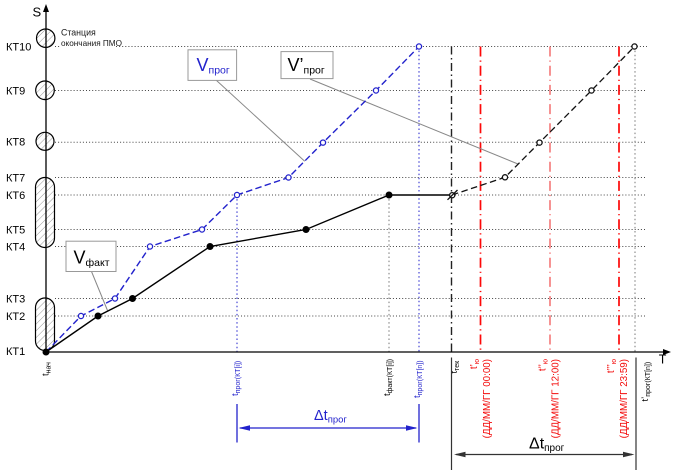  I want to click on svg-text: t’прог(КТ[n]), so click(646, 382).